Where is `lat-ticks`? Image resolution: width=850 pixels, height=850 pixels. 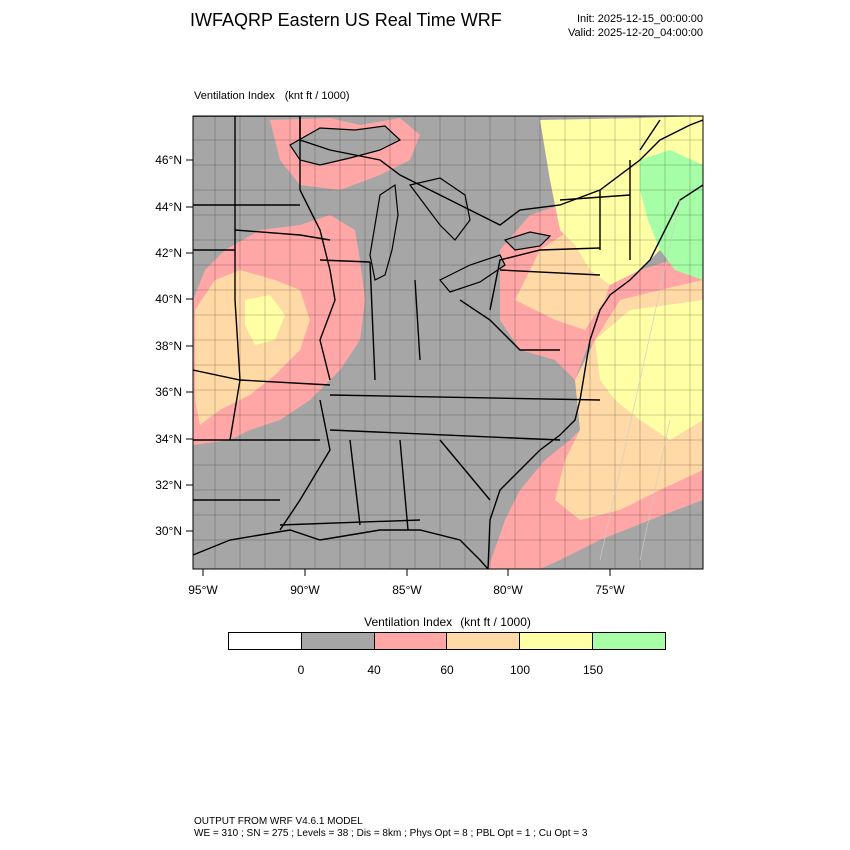 lat-ticks is located at coordinates (189, 345).